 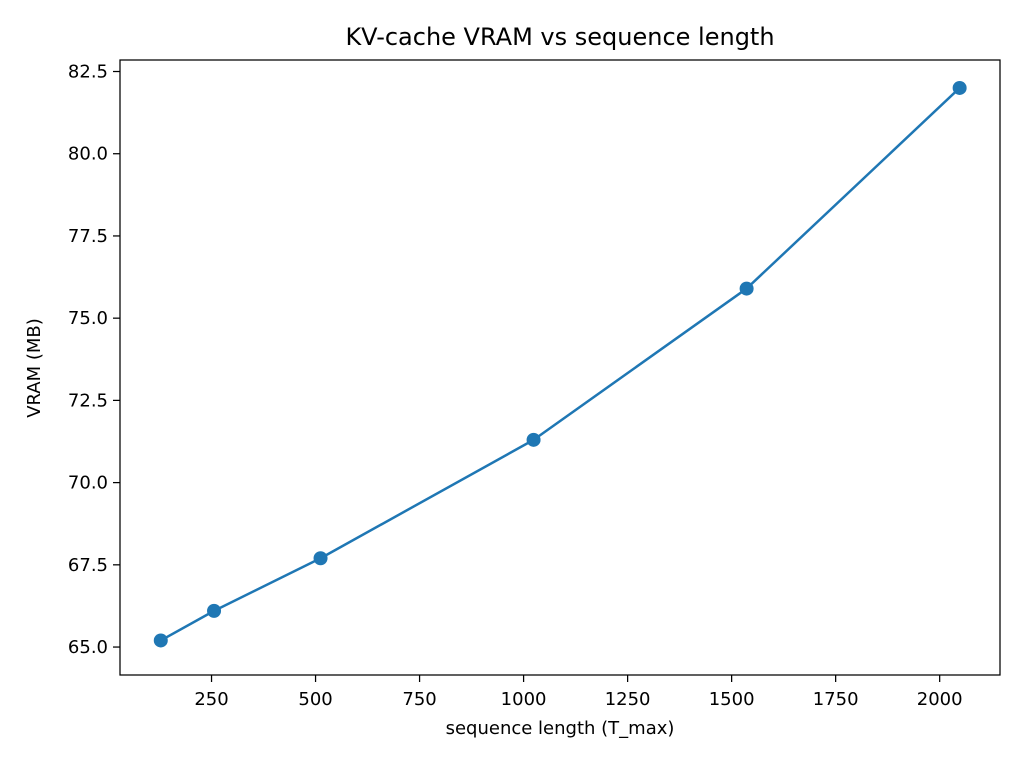 I want to click on x-axis-label: sequence length (T_max), so click(x=560, y=728).